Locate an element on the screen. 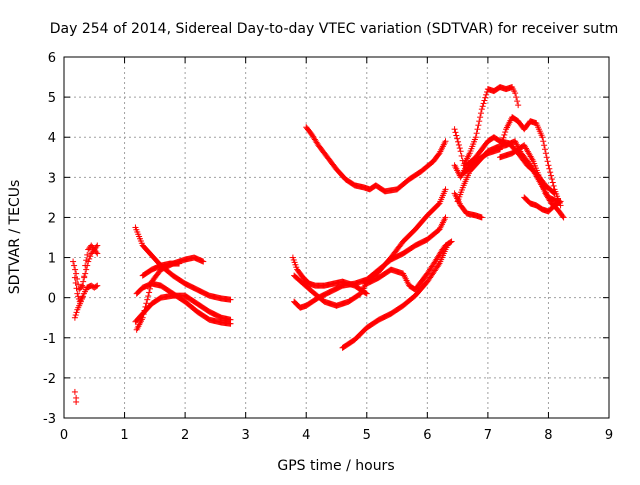  x-tick-label: 9 is located at coordinates (609, 435).